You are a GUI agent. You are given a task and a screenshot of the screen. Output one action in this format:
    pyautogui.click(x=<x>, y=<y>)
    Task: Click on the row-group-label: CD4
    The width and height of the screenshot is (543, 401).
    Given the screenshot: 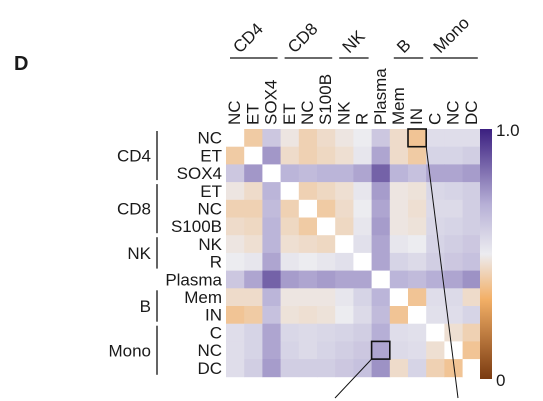 What is the action you would take?
    pyautogui.click(x=134, y=156)
    